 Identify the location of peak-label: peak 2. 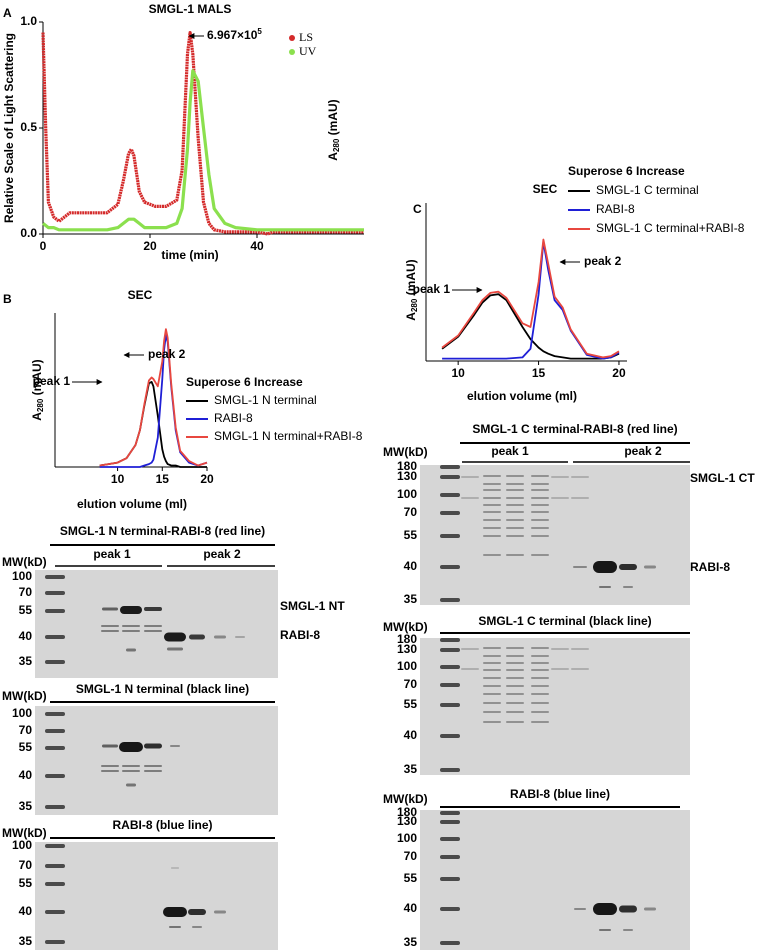
(643, 451).